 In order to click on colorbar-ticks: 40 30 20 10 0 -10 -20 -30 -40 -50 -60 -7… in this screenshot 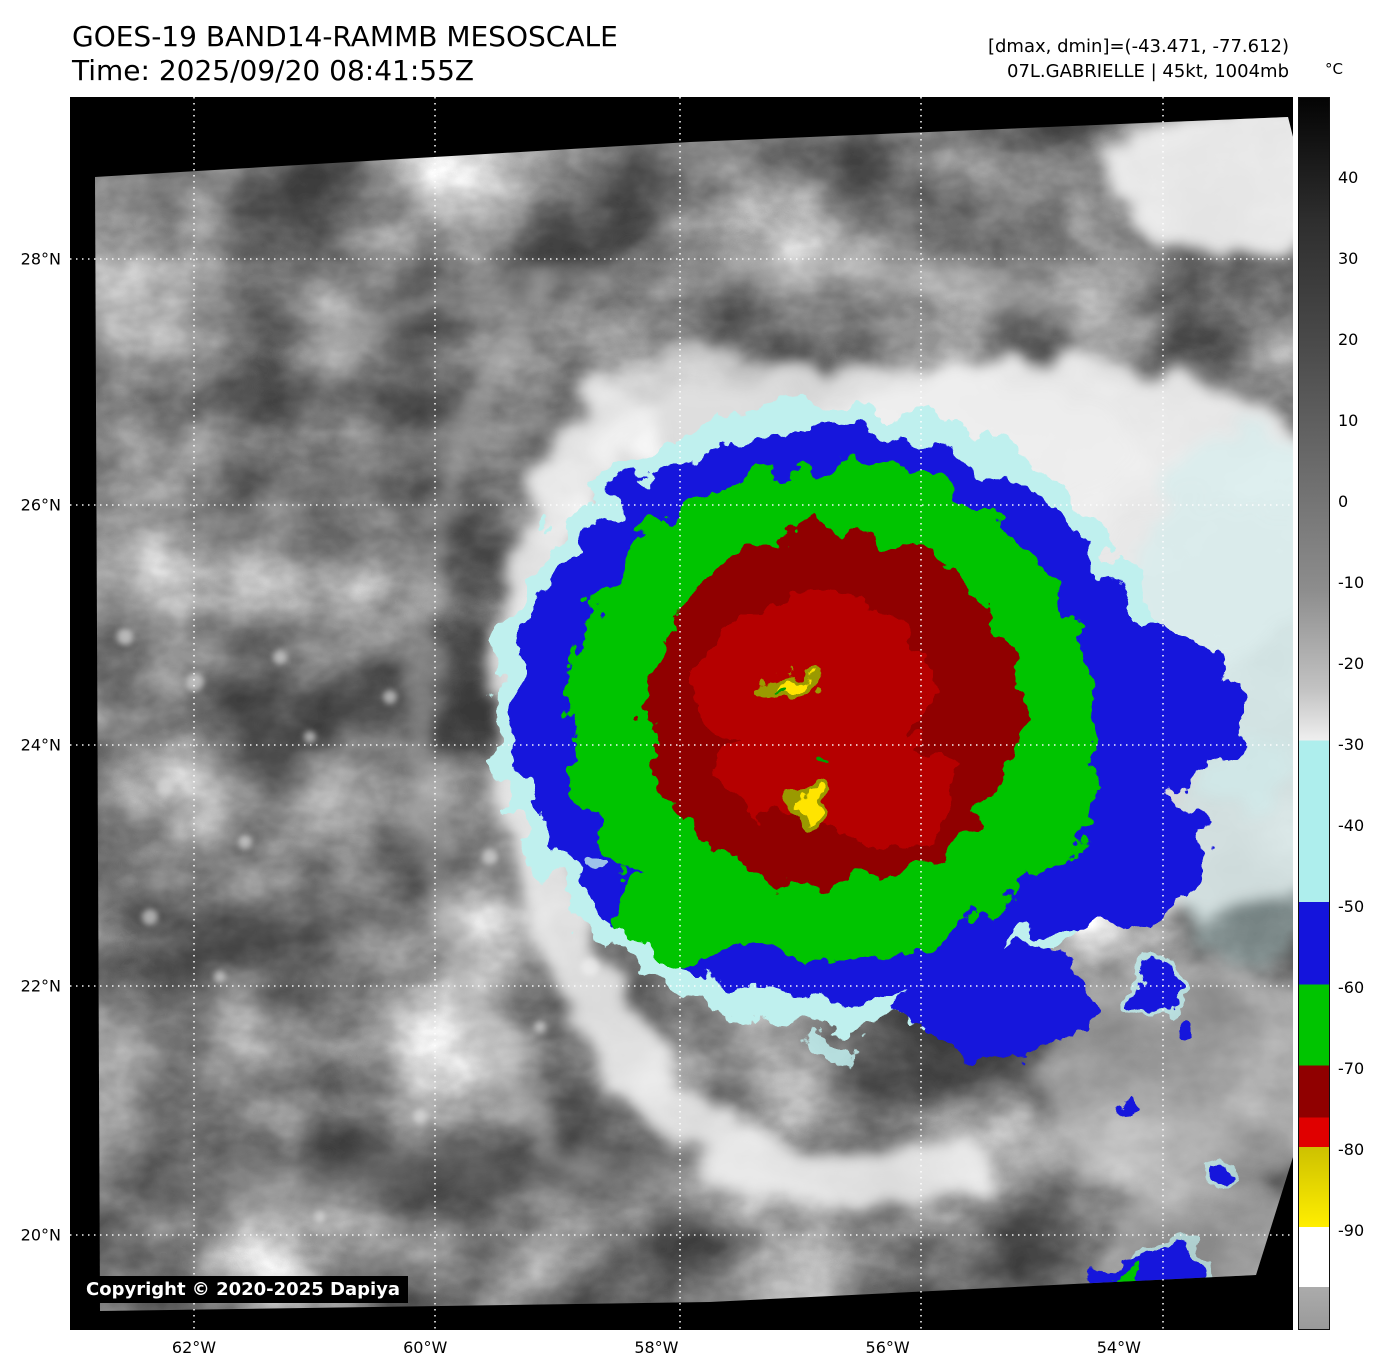, I will do `click(1362, 704)`.